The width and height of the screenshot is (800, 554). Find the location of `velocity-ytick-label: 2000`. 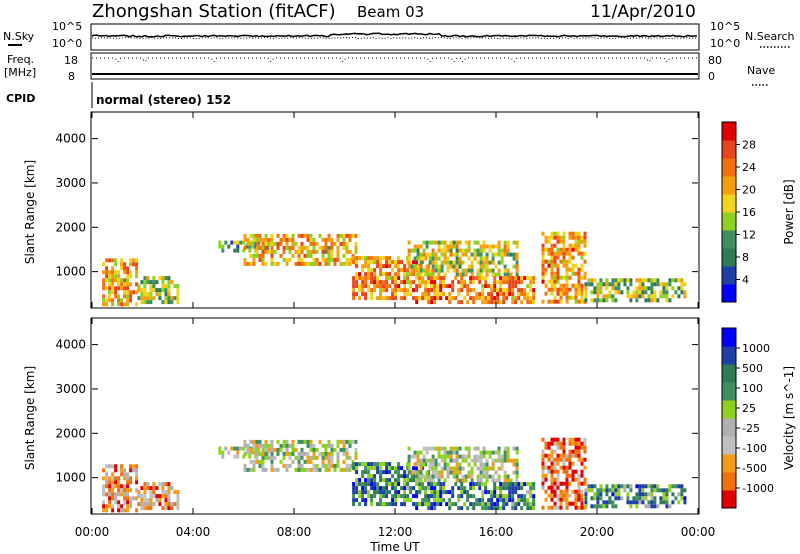

velocity-ytick-label: 2000 is located at coordinates (70, 433).